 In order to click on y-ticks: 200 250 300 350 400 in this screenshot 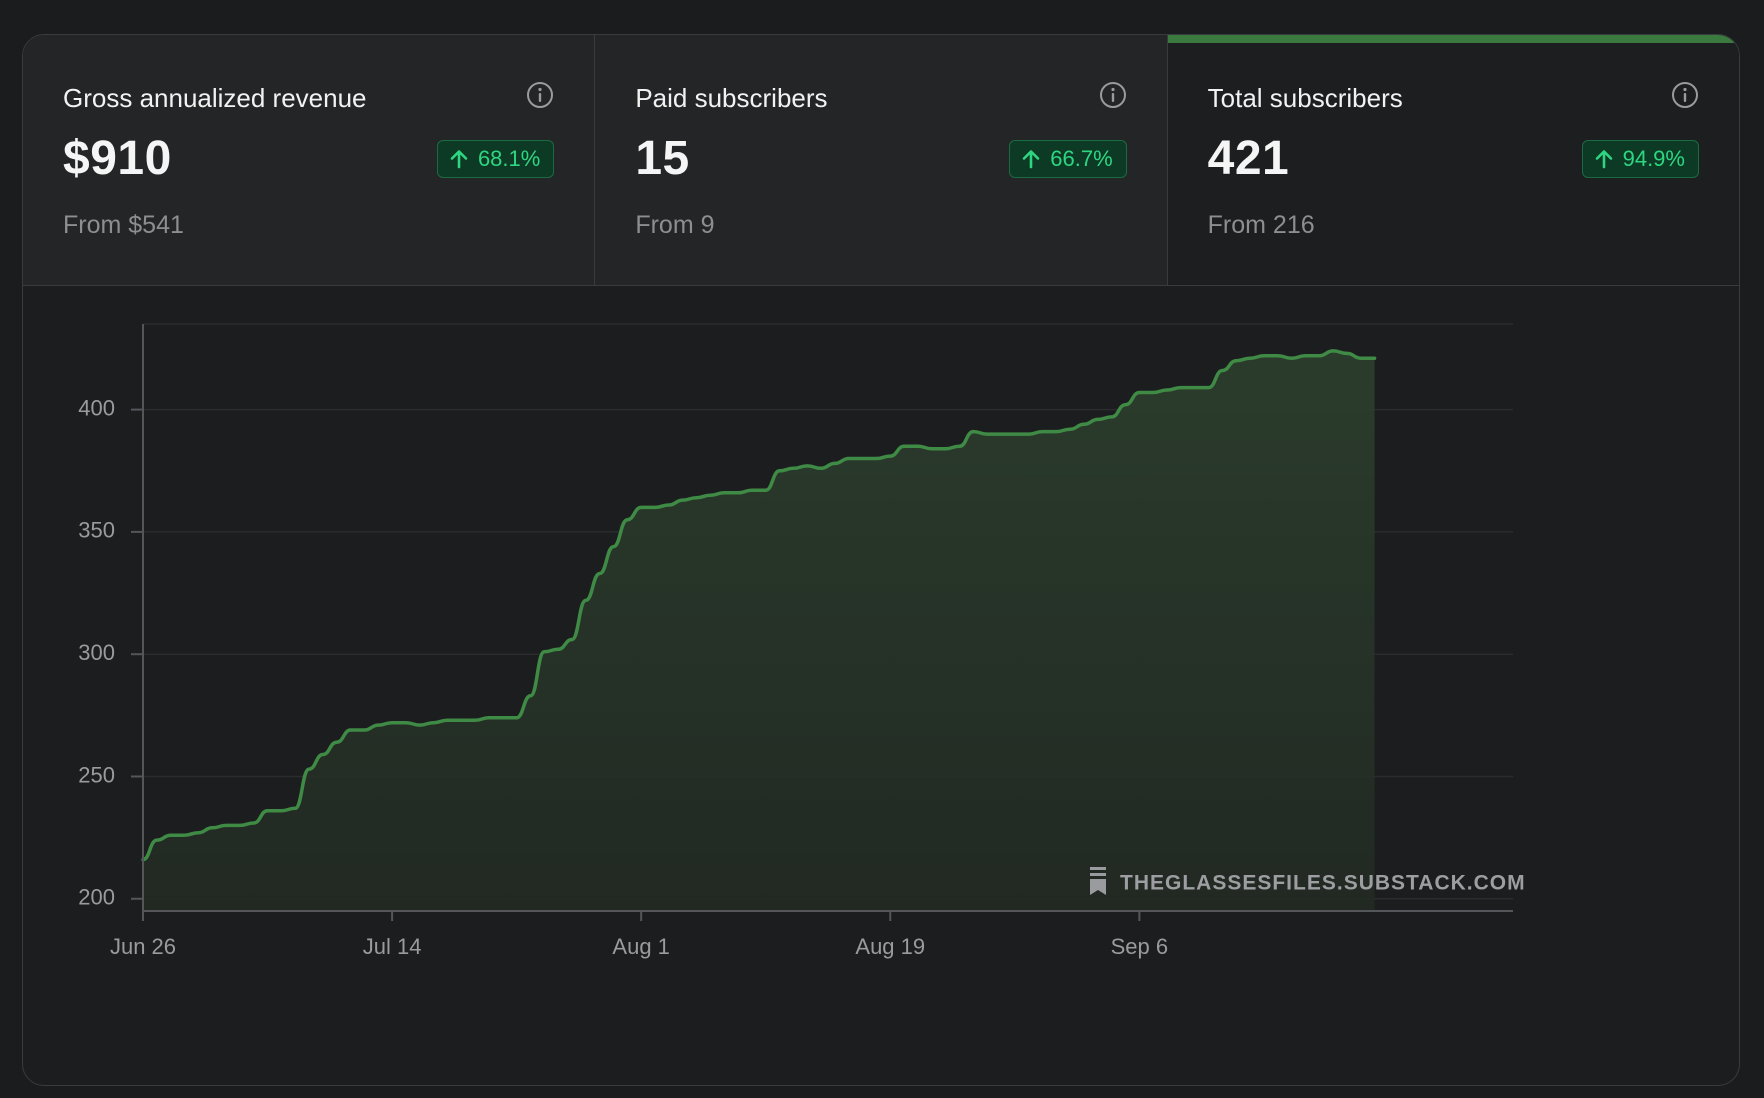, I will do `click(110, 652)`.